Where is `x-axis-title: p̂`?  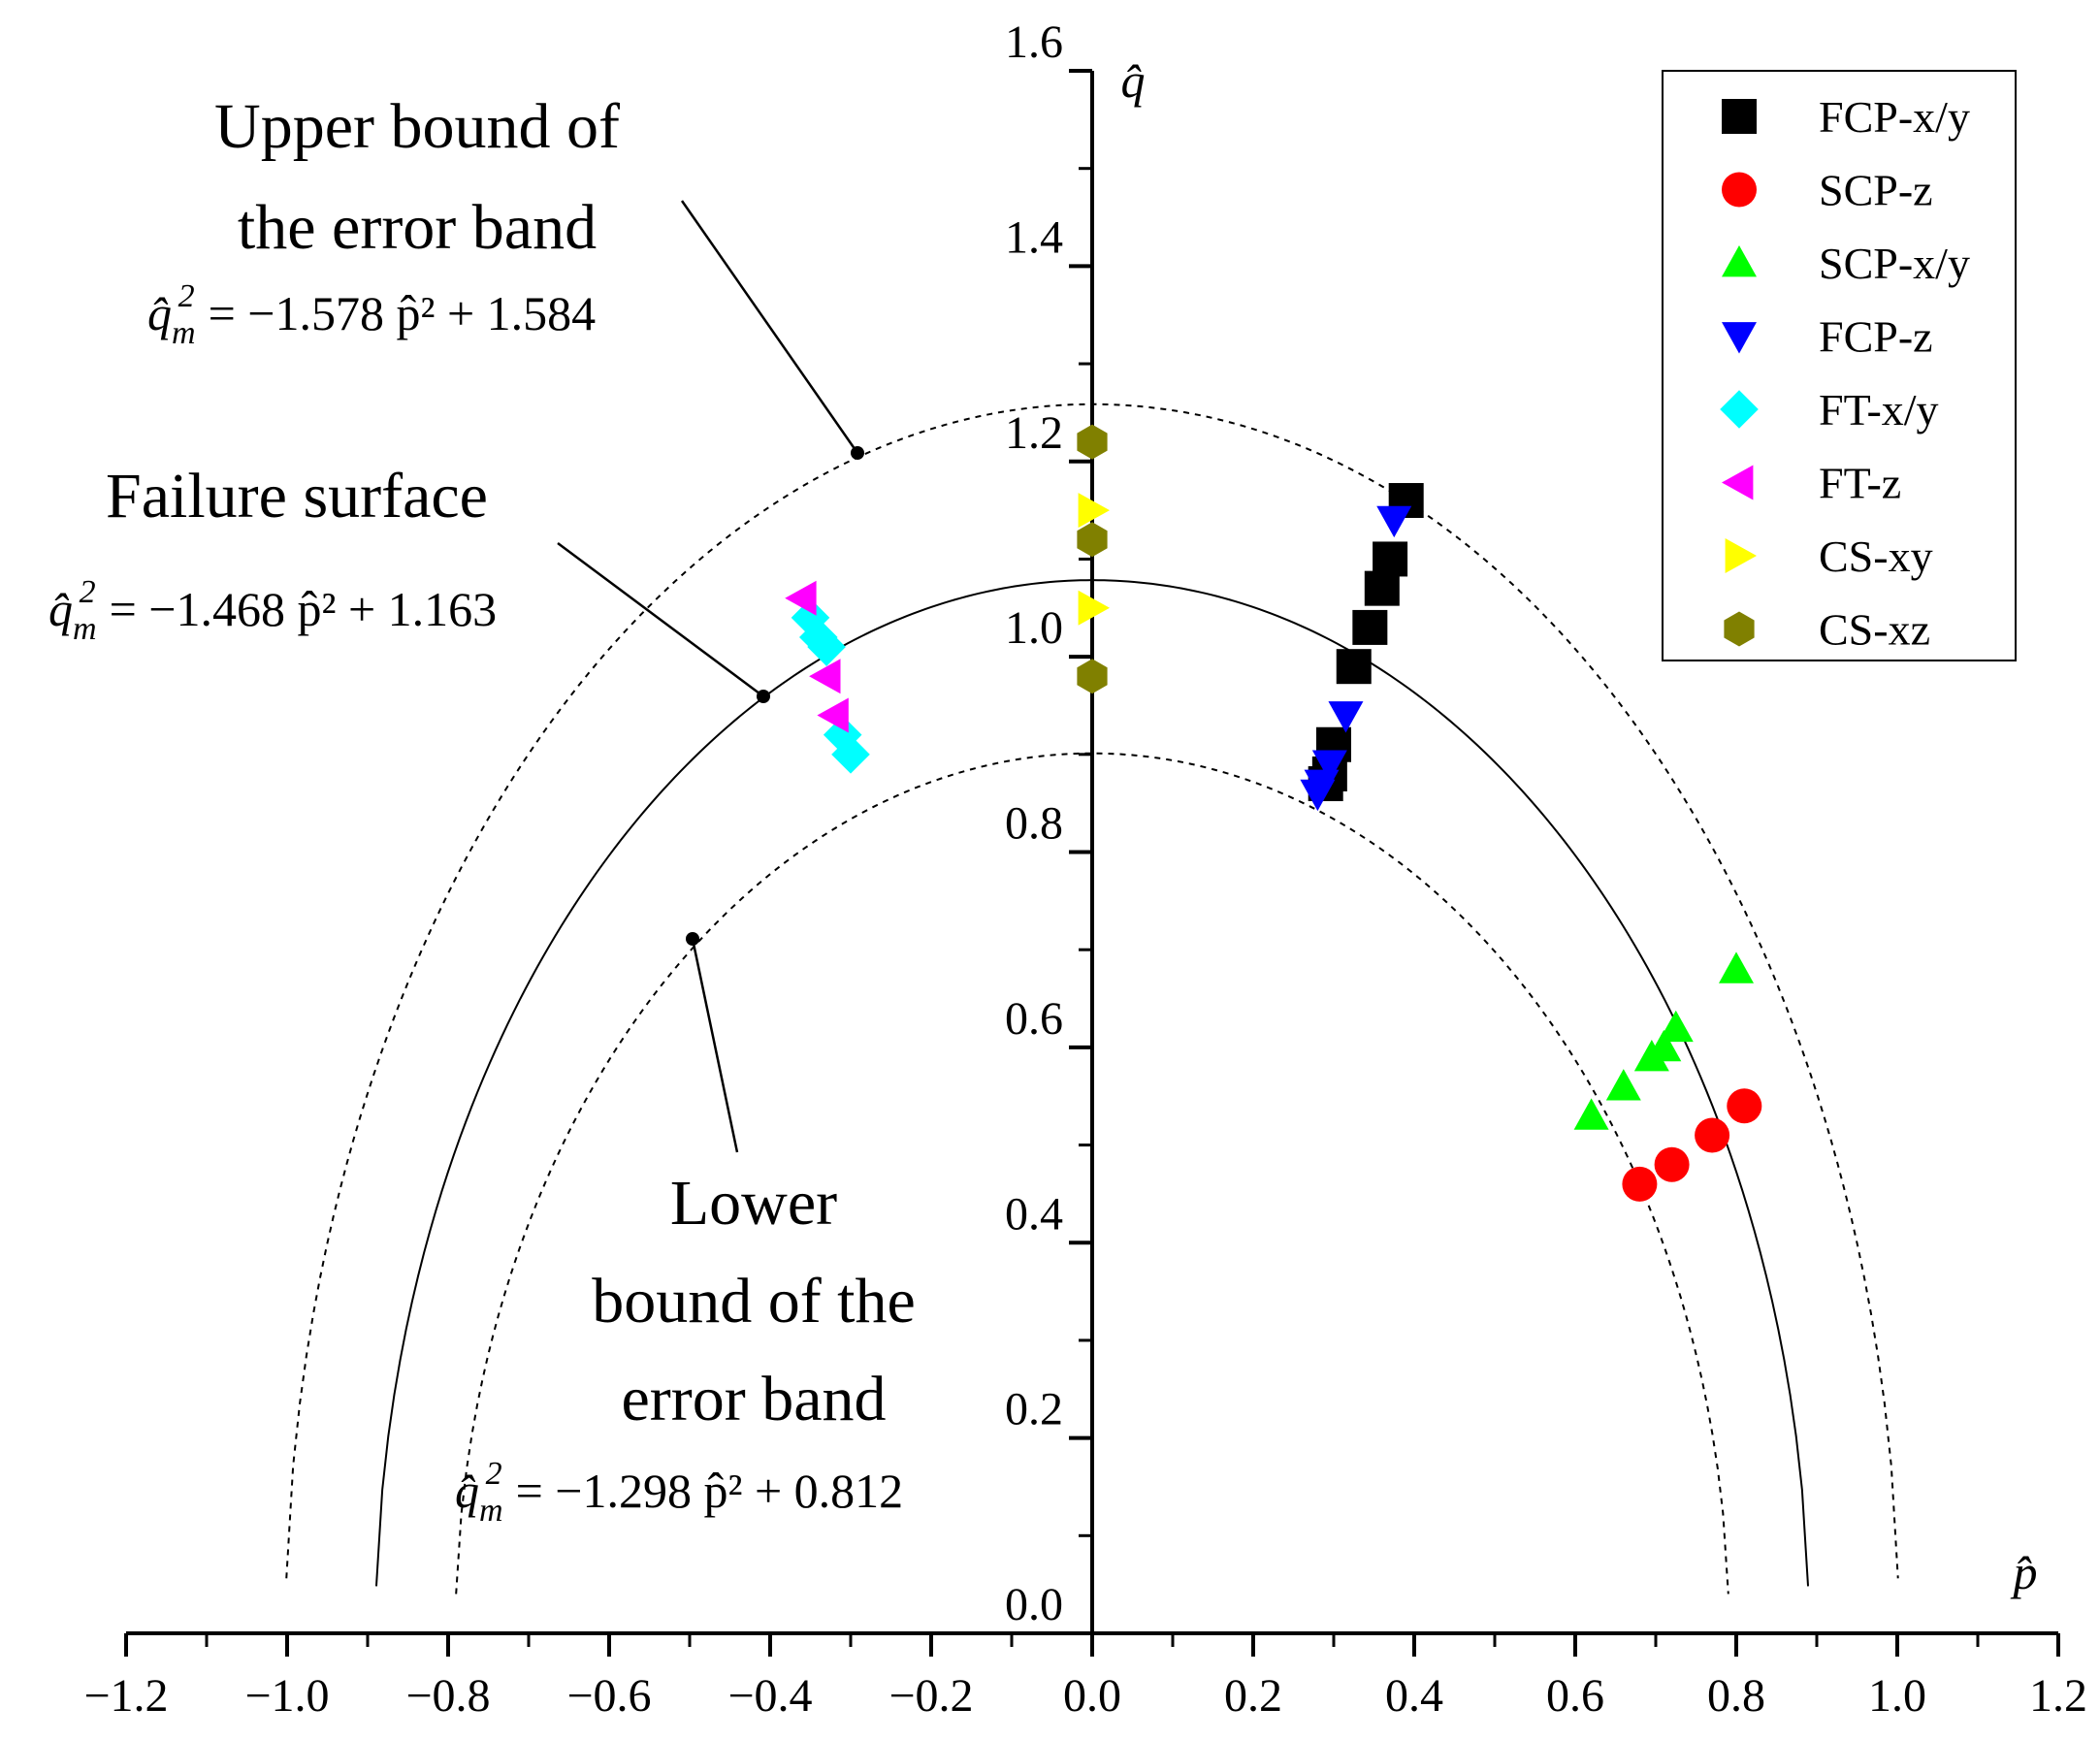
x-axis-title: p̂ is located at coordinates (2024, 1572).